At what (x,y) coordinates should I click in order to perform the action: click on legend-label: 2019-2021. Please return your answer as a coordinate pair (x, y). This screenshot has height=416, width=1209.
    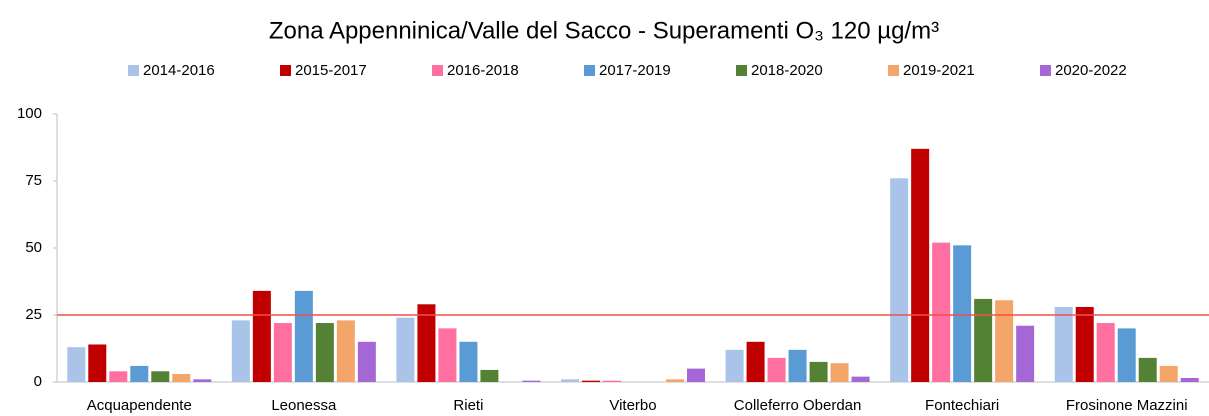
    Looking at the image, I should click on (939, 70).